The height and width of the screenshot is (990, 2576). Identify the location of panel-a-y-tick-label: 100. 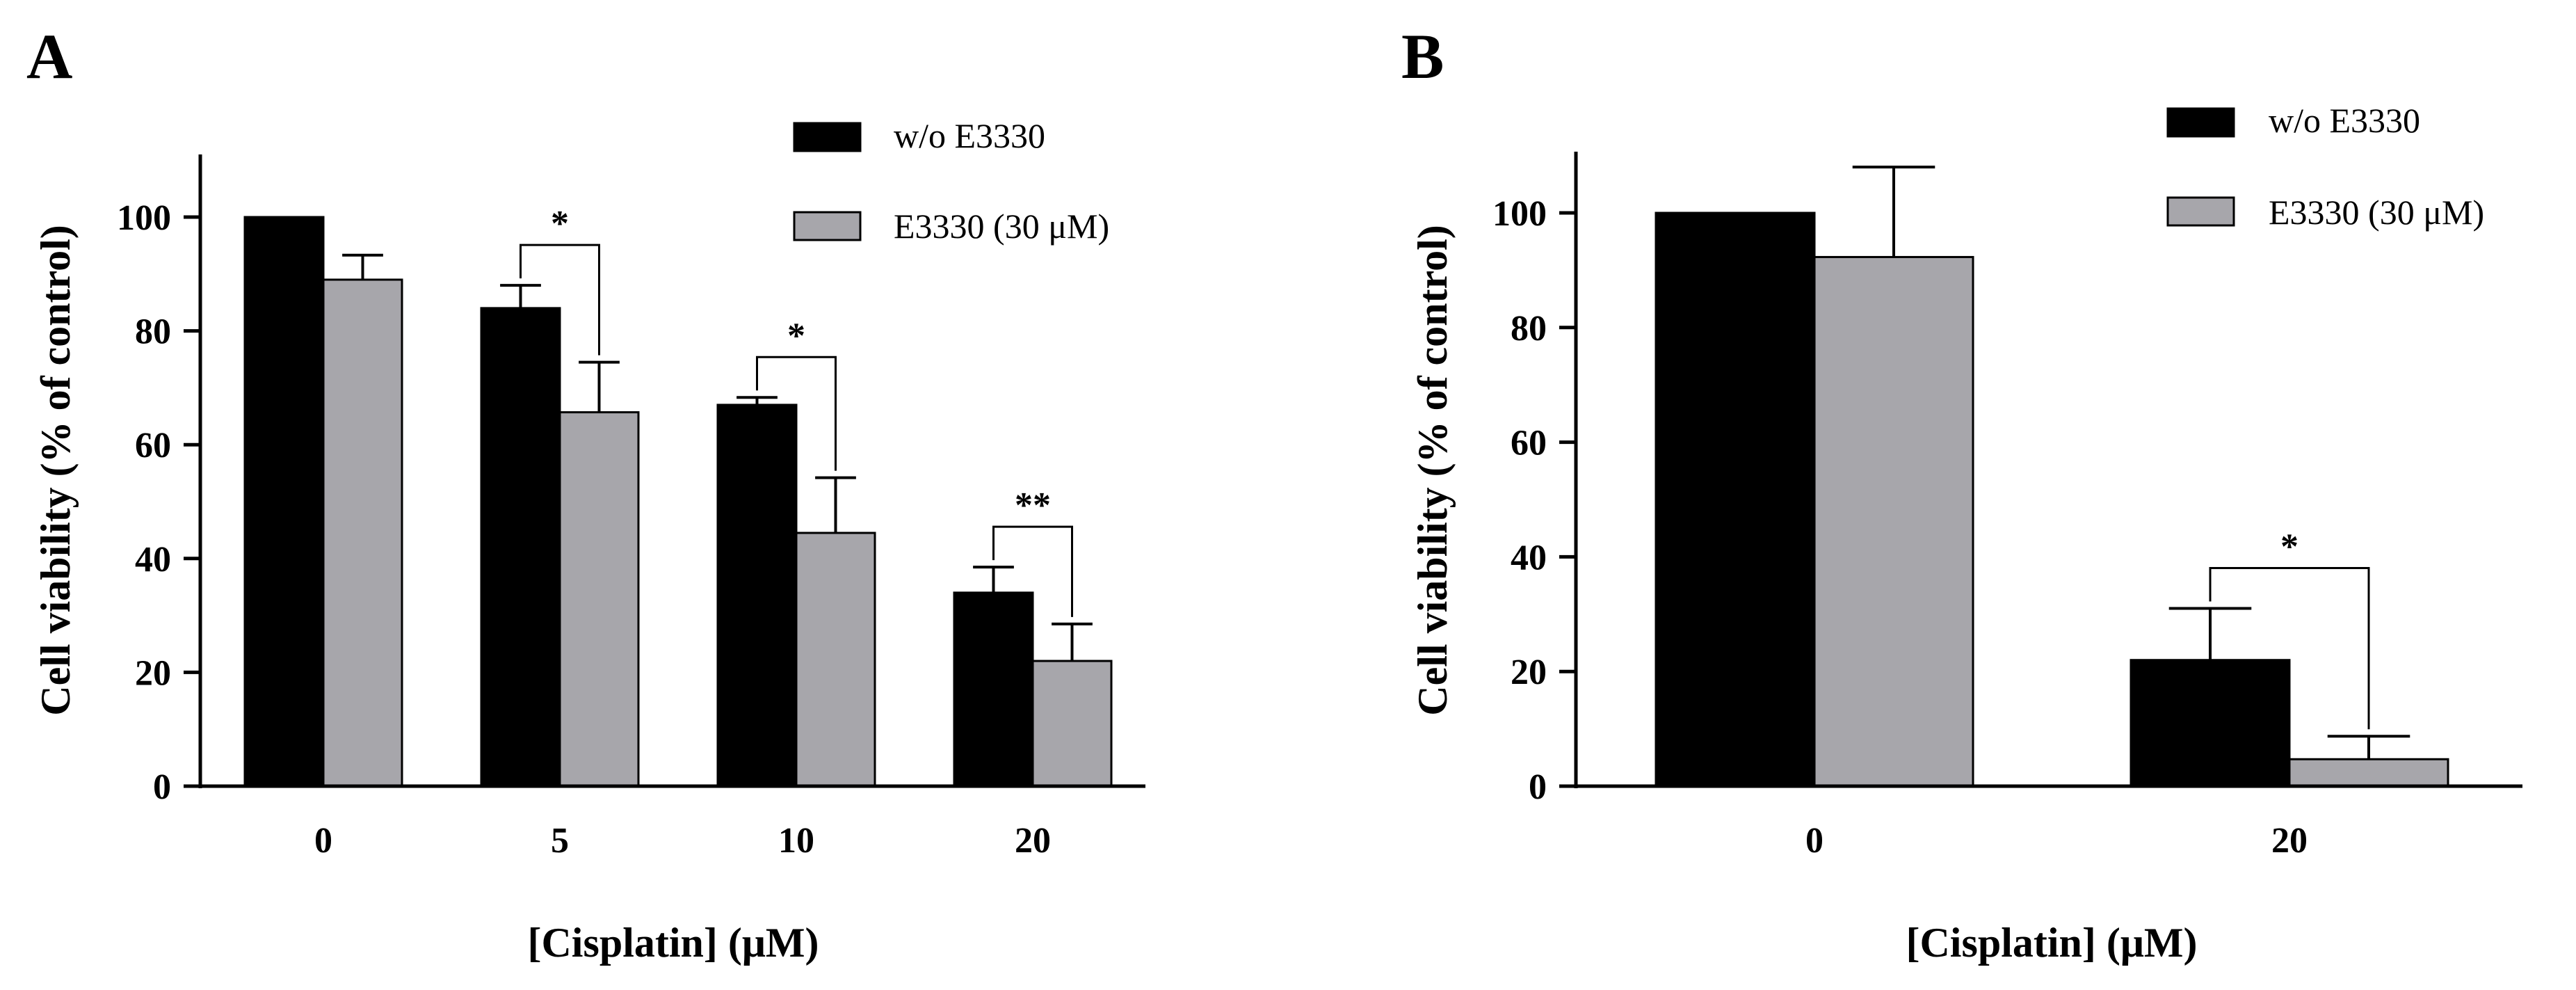
(144, 218).